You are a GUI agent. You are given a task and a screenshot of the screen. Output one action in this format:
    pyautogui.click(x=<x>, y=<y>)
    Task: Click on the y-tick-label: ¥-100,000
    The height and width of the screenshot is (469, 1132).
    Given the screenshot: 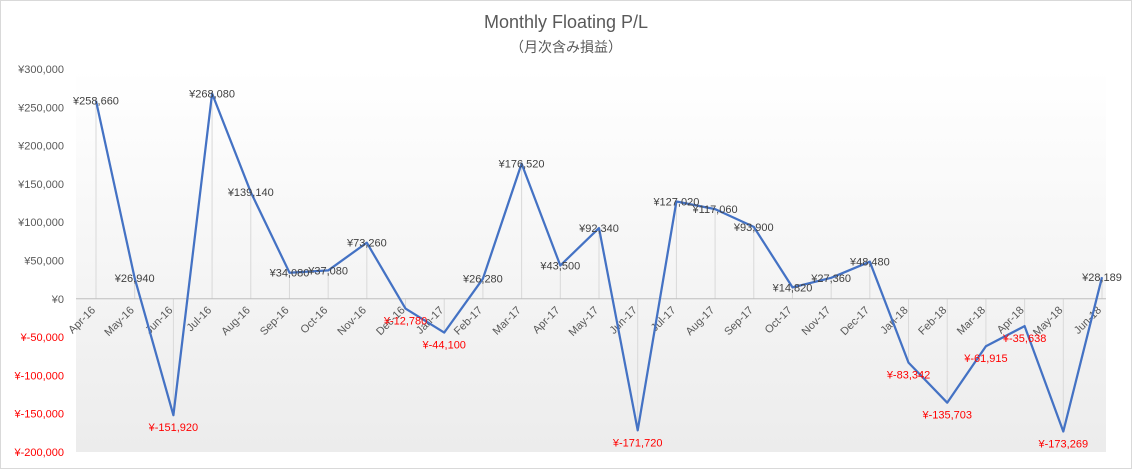 What is the action you would take?
    pyautogui.click(x=38, y=376)
    